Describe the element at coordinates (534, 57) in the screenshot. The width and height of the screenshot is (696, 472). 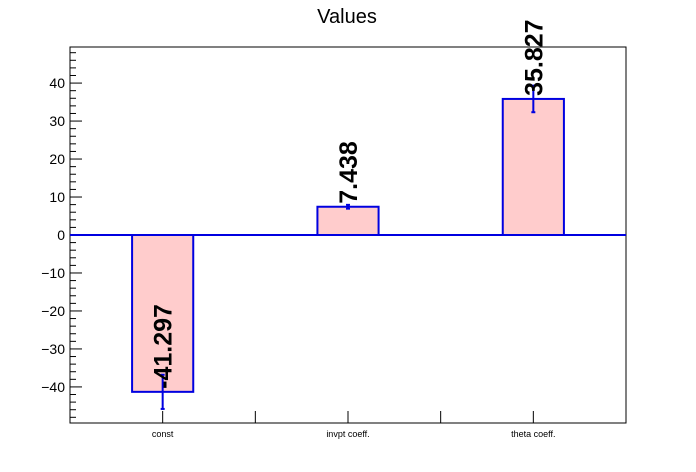
I see `data-label: 35.827` at that location.